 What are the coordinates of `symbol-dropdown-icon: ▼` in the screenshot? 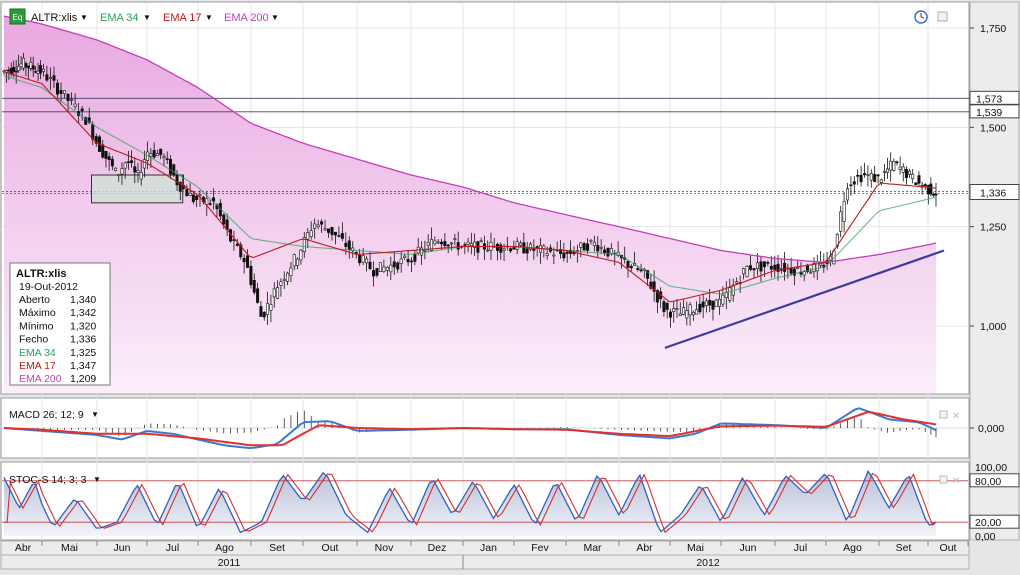 It's located at (84, 17).